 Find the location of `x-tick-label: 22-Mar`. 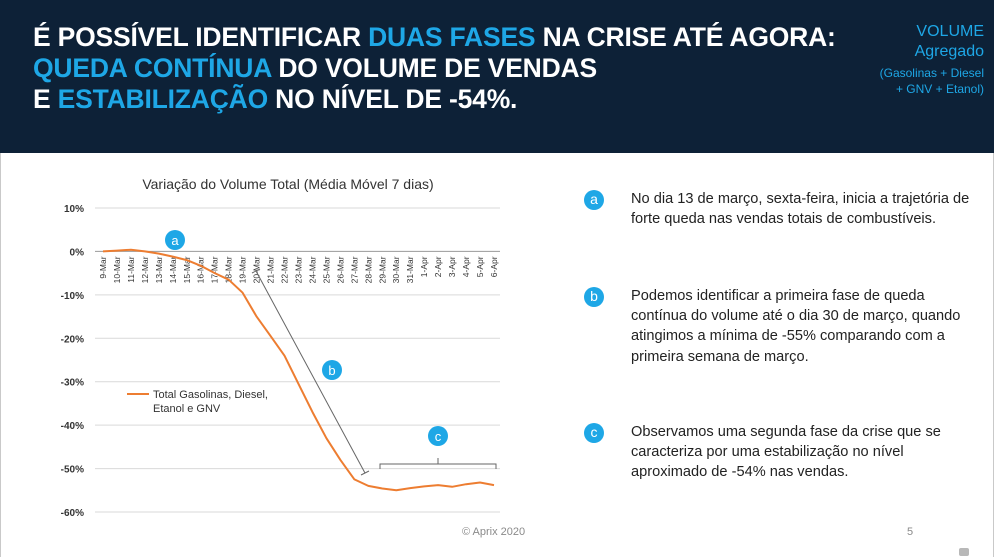

x-tick-label: 22-Mar is located at coordinates (285, 269).